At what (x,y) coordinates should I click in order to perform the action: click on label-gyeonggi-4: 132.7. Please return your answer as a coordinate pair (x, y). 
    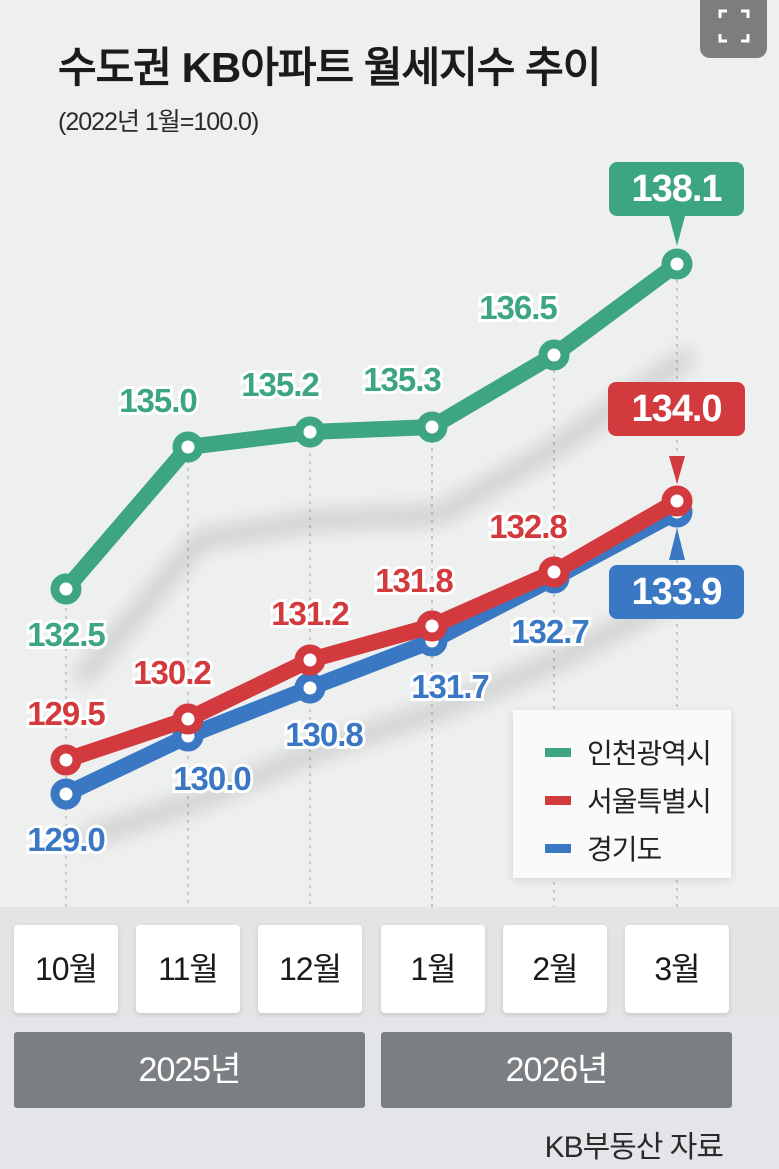
    Looking at the image, I should click on (550, 631).